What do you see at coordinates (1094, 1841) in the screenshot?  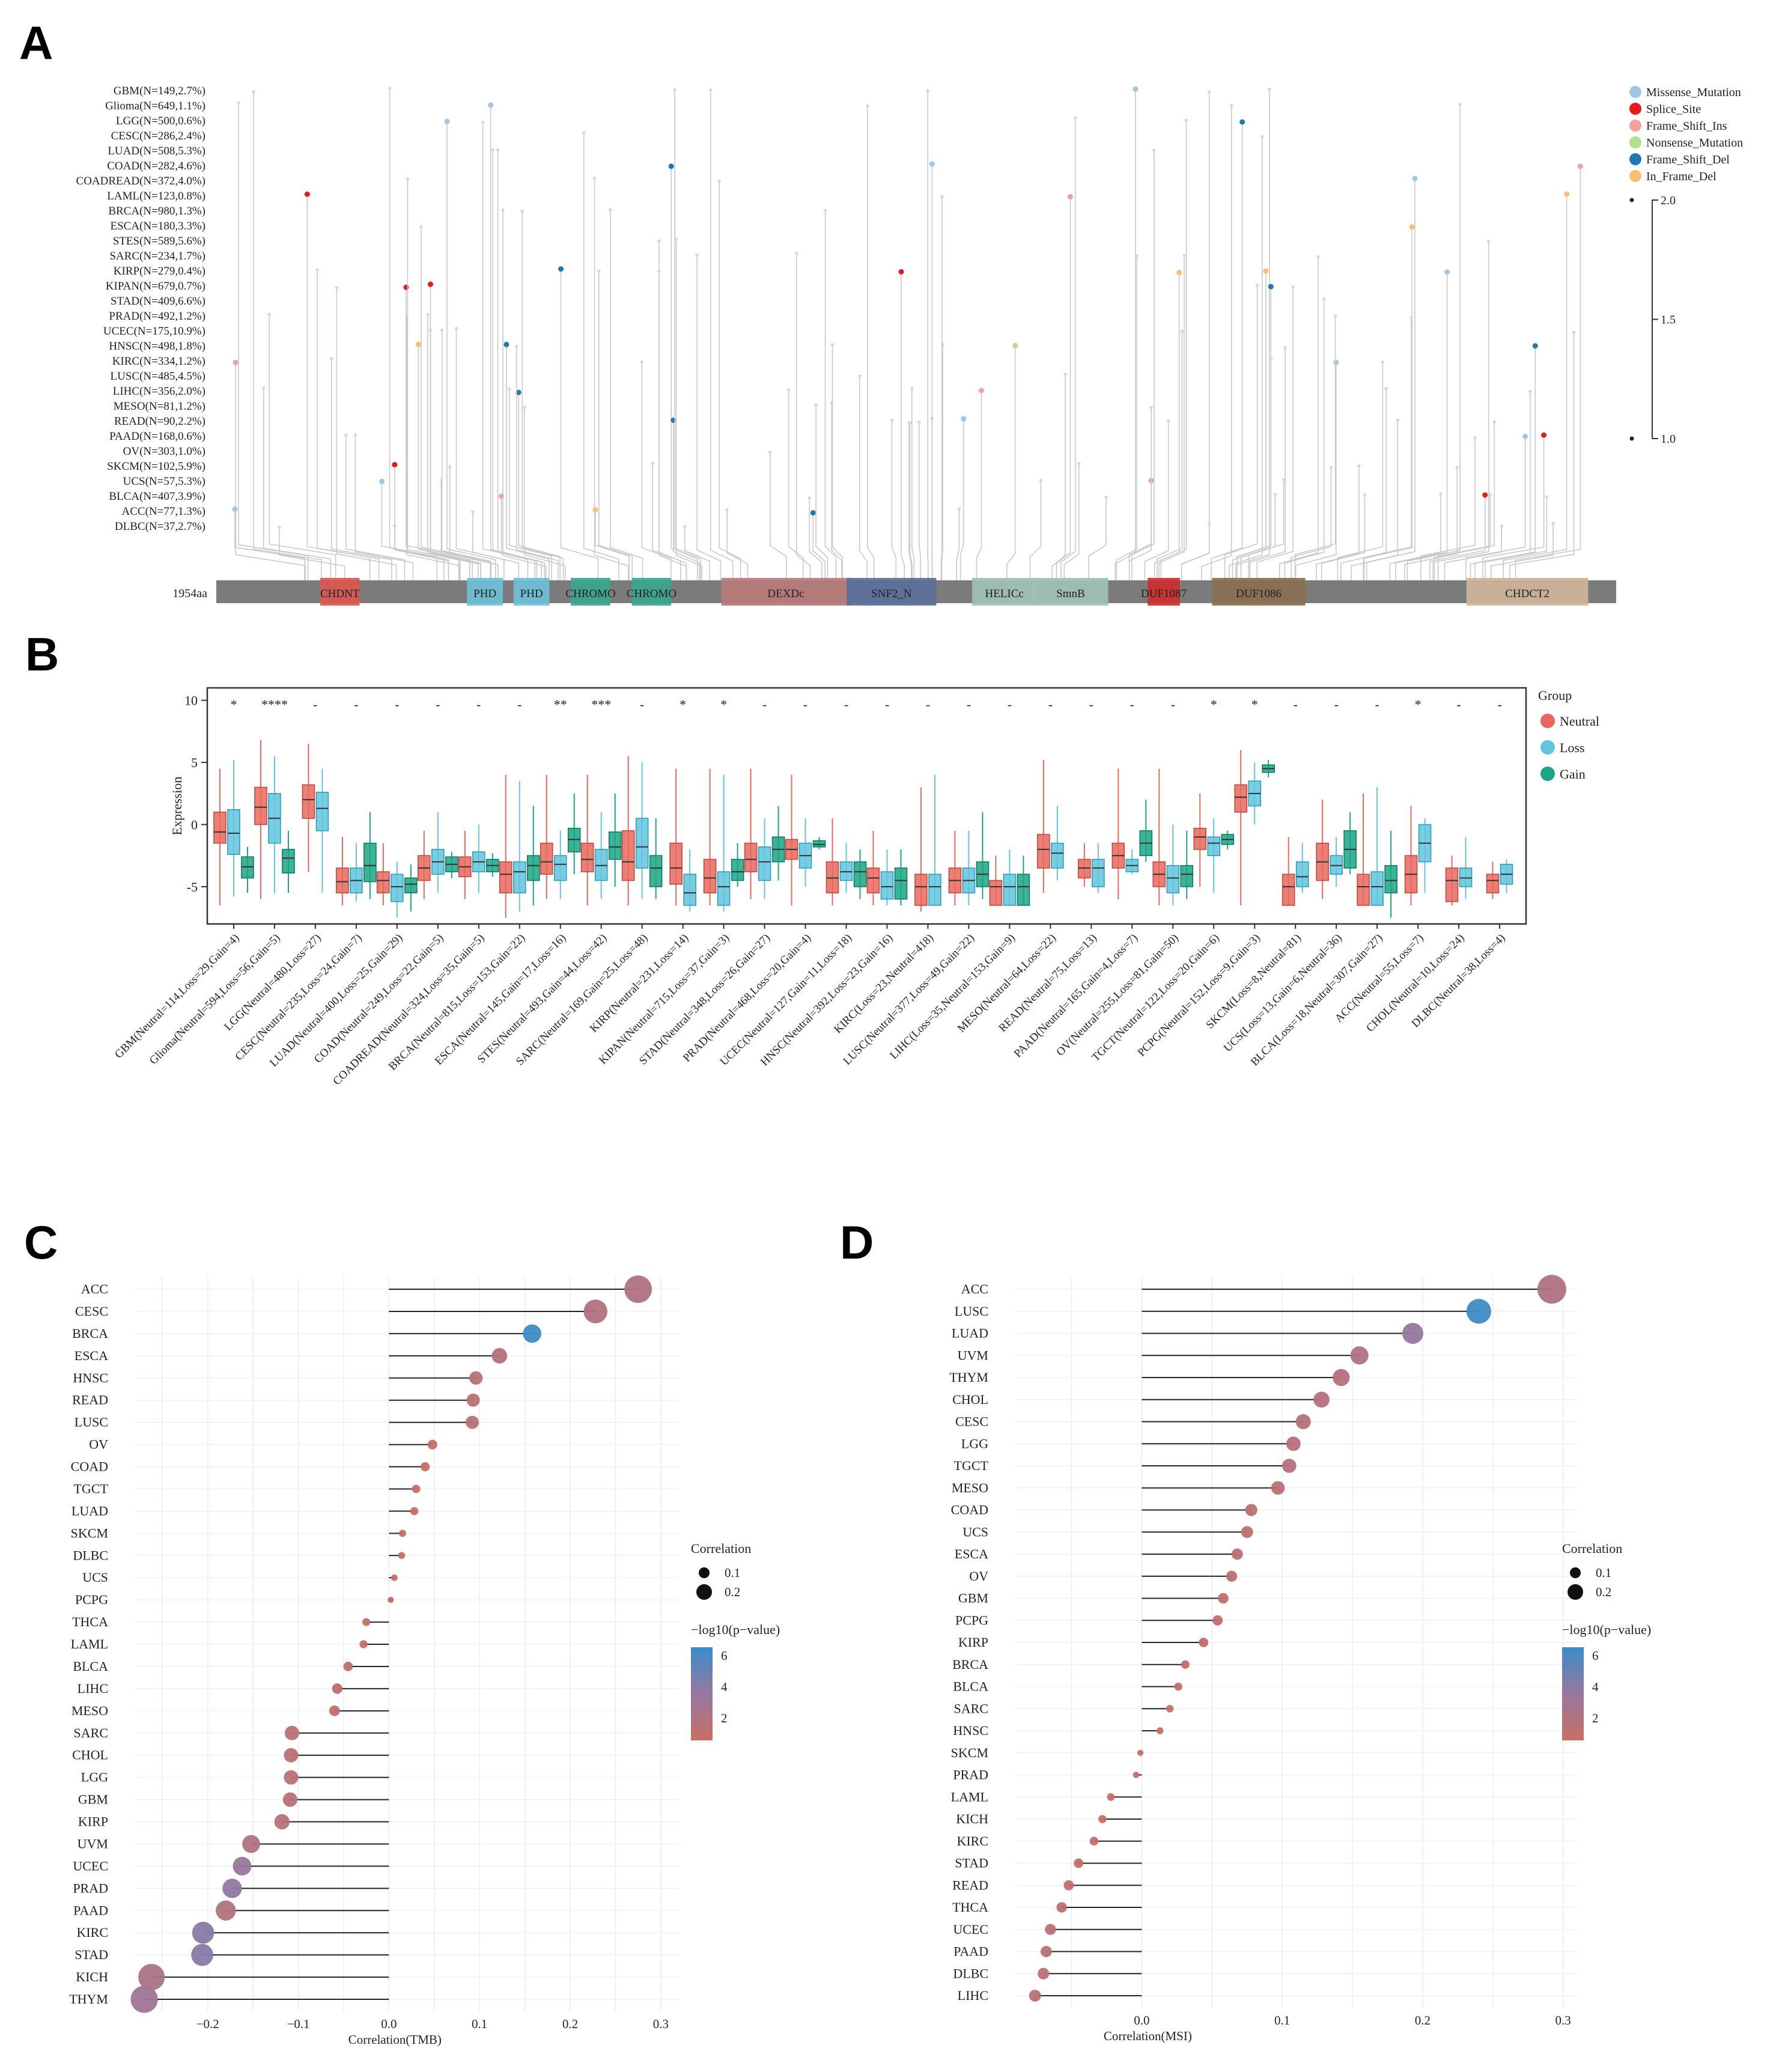 I see `lollipop-dot-kirc` at bounding box center [1094, 1841].